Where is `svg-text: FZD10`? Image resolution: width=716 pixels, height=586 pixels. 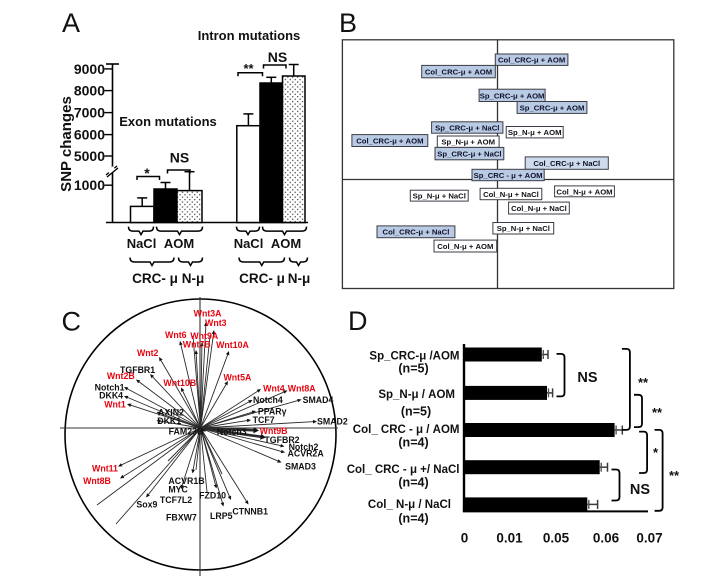
svg-text: FZD10 is located at coordinates (212, 496).